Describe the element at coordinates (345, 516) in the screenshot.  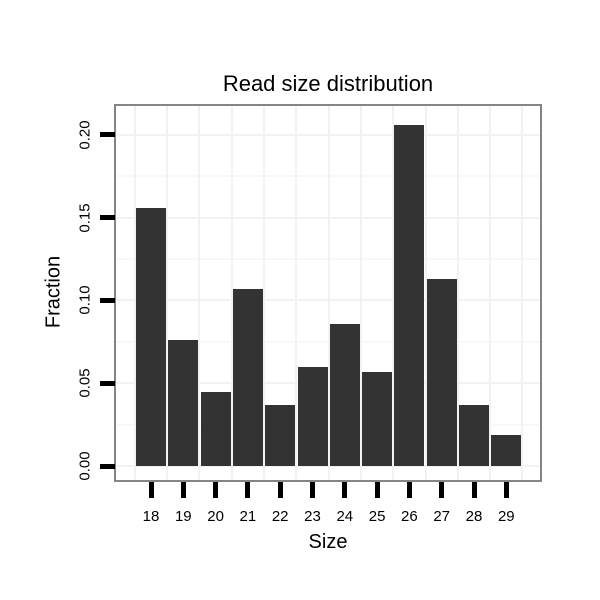
I see `x-tick-label: 24` at that location.